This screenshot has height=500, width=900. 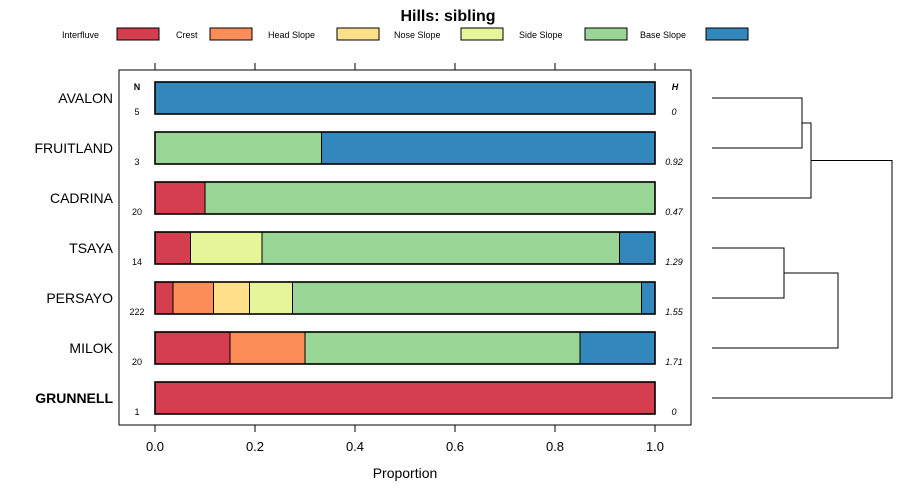 I want to click on legend-swatch-head-slope, so click(x=358, y=34).